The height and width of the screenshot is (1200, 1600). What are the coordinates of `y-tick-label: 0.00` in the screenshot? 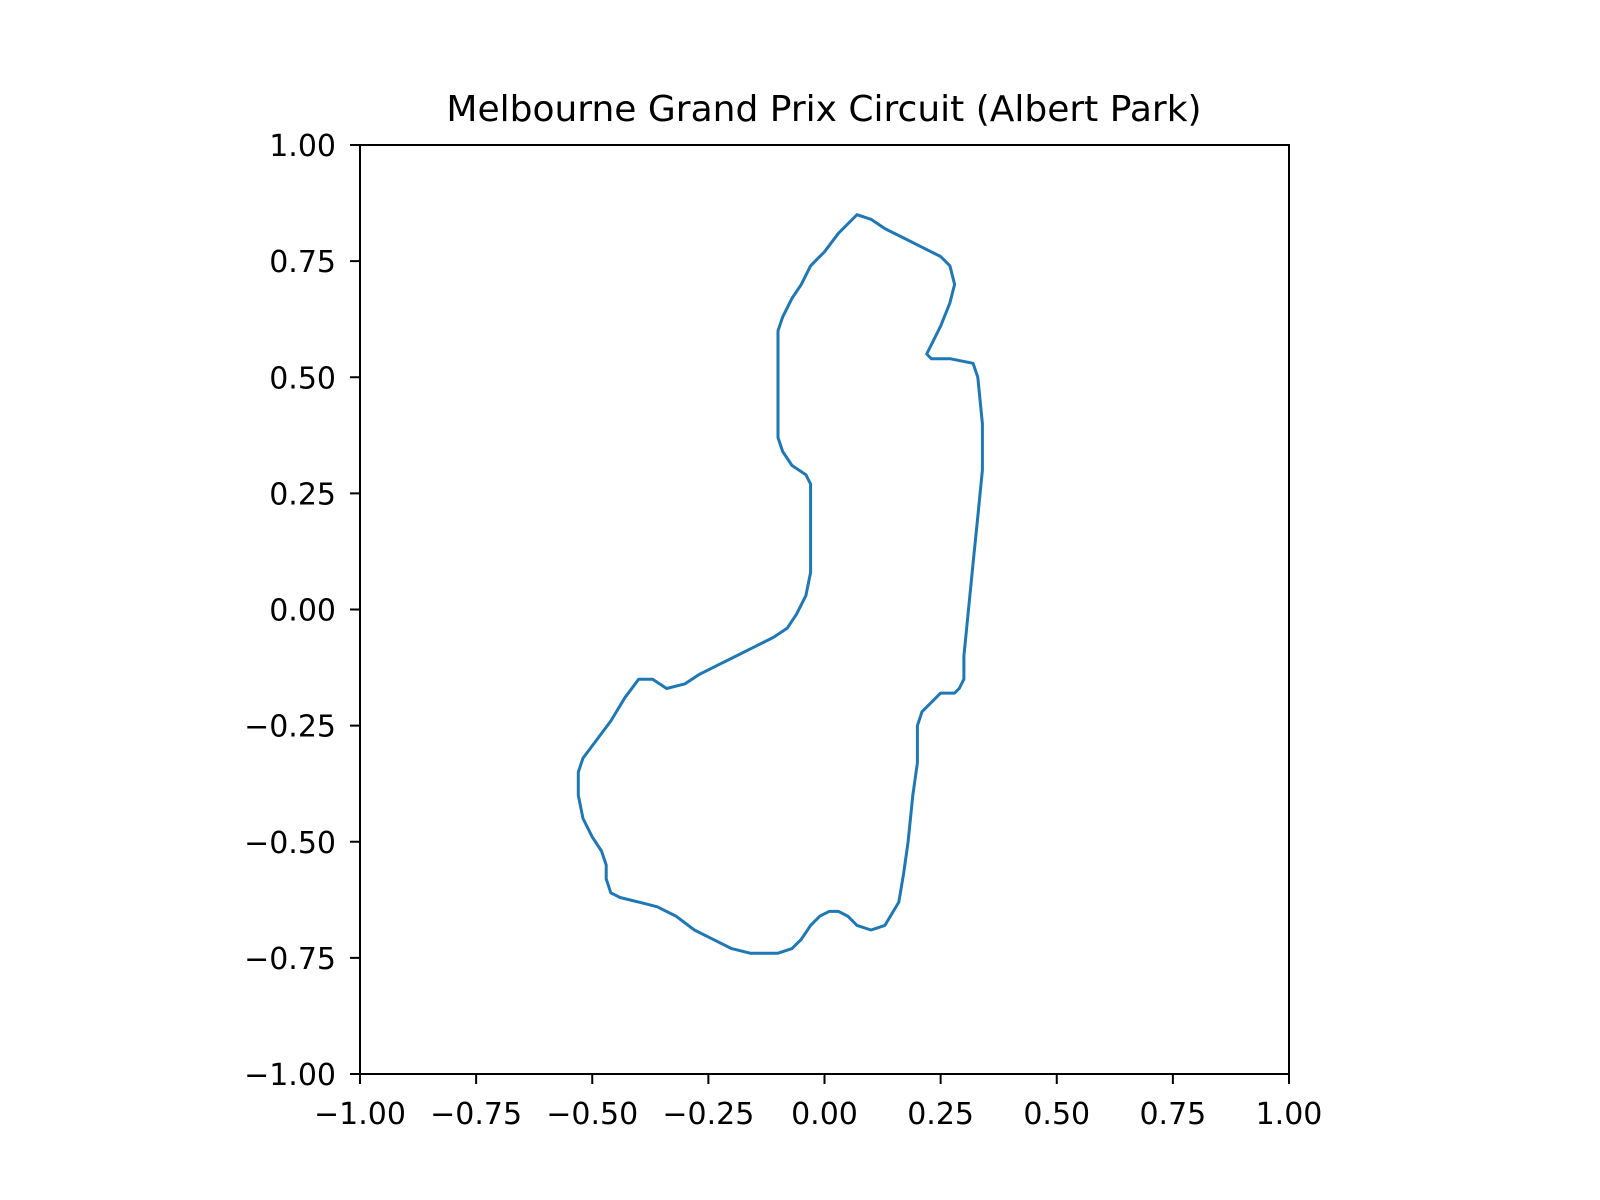 It's located at (302, 611).